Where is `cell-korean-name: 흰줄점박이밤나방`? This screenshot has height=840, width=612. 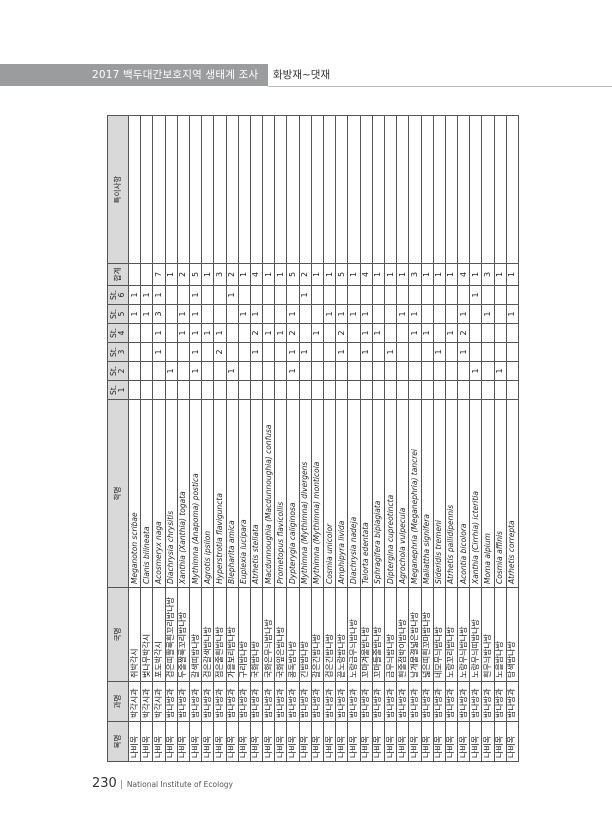
cell-korean-name: 흰줄점박이밤나방 is located at coordinates (402, 634).